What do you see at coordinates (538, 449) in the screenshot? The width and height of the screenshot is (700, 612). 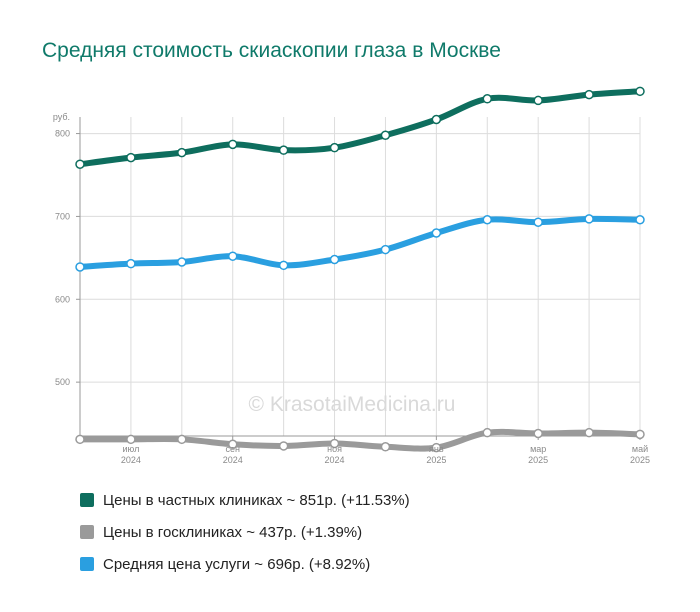 I see `x-tick-label-month: мар` at bounding box center [538, 449].